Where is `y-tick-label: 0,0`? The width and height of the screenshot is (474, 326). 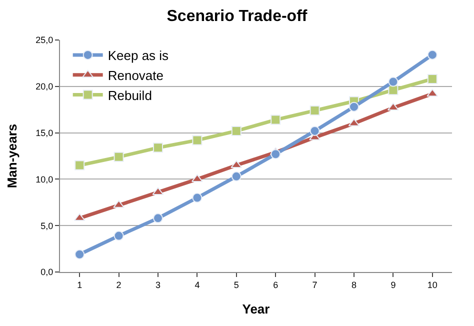 y-tick-label: 0,0 is located at coordinates (47, 272).